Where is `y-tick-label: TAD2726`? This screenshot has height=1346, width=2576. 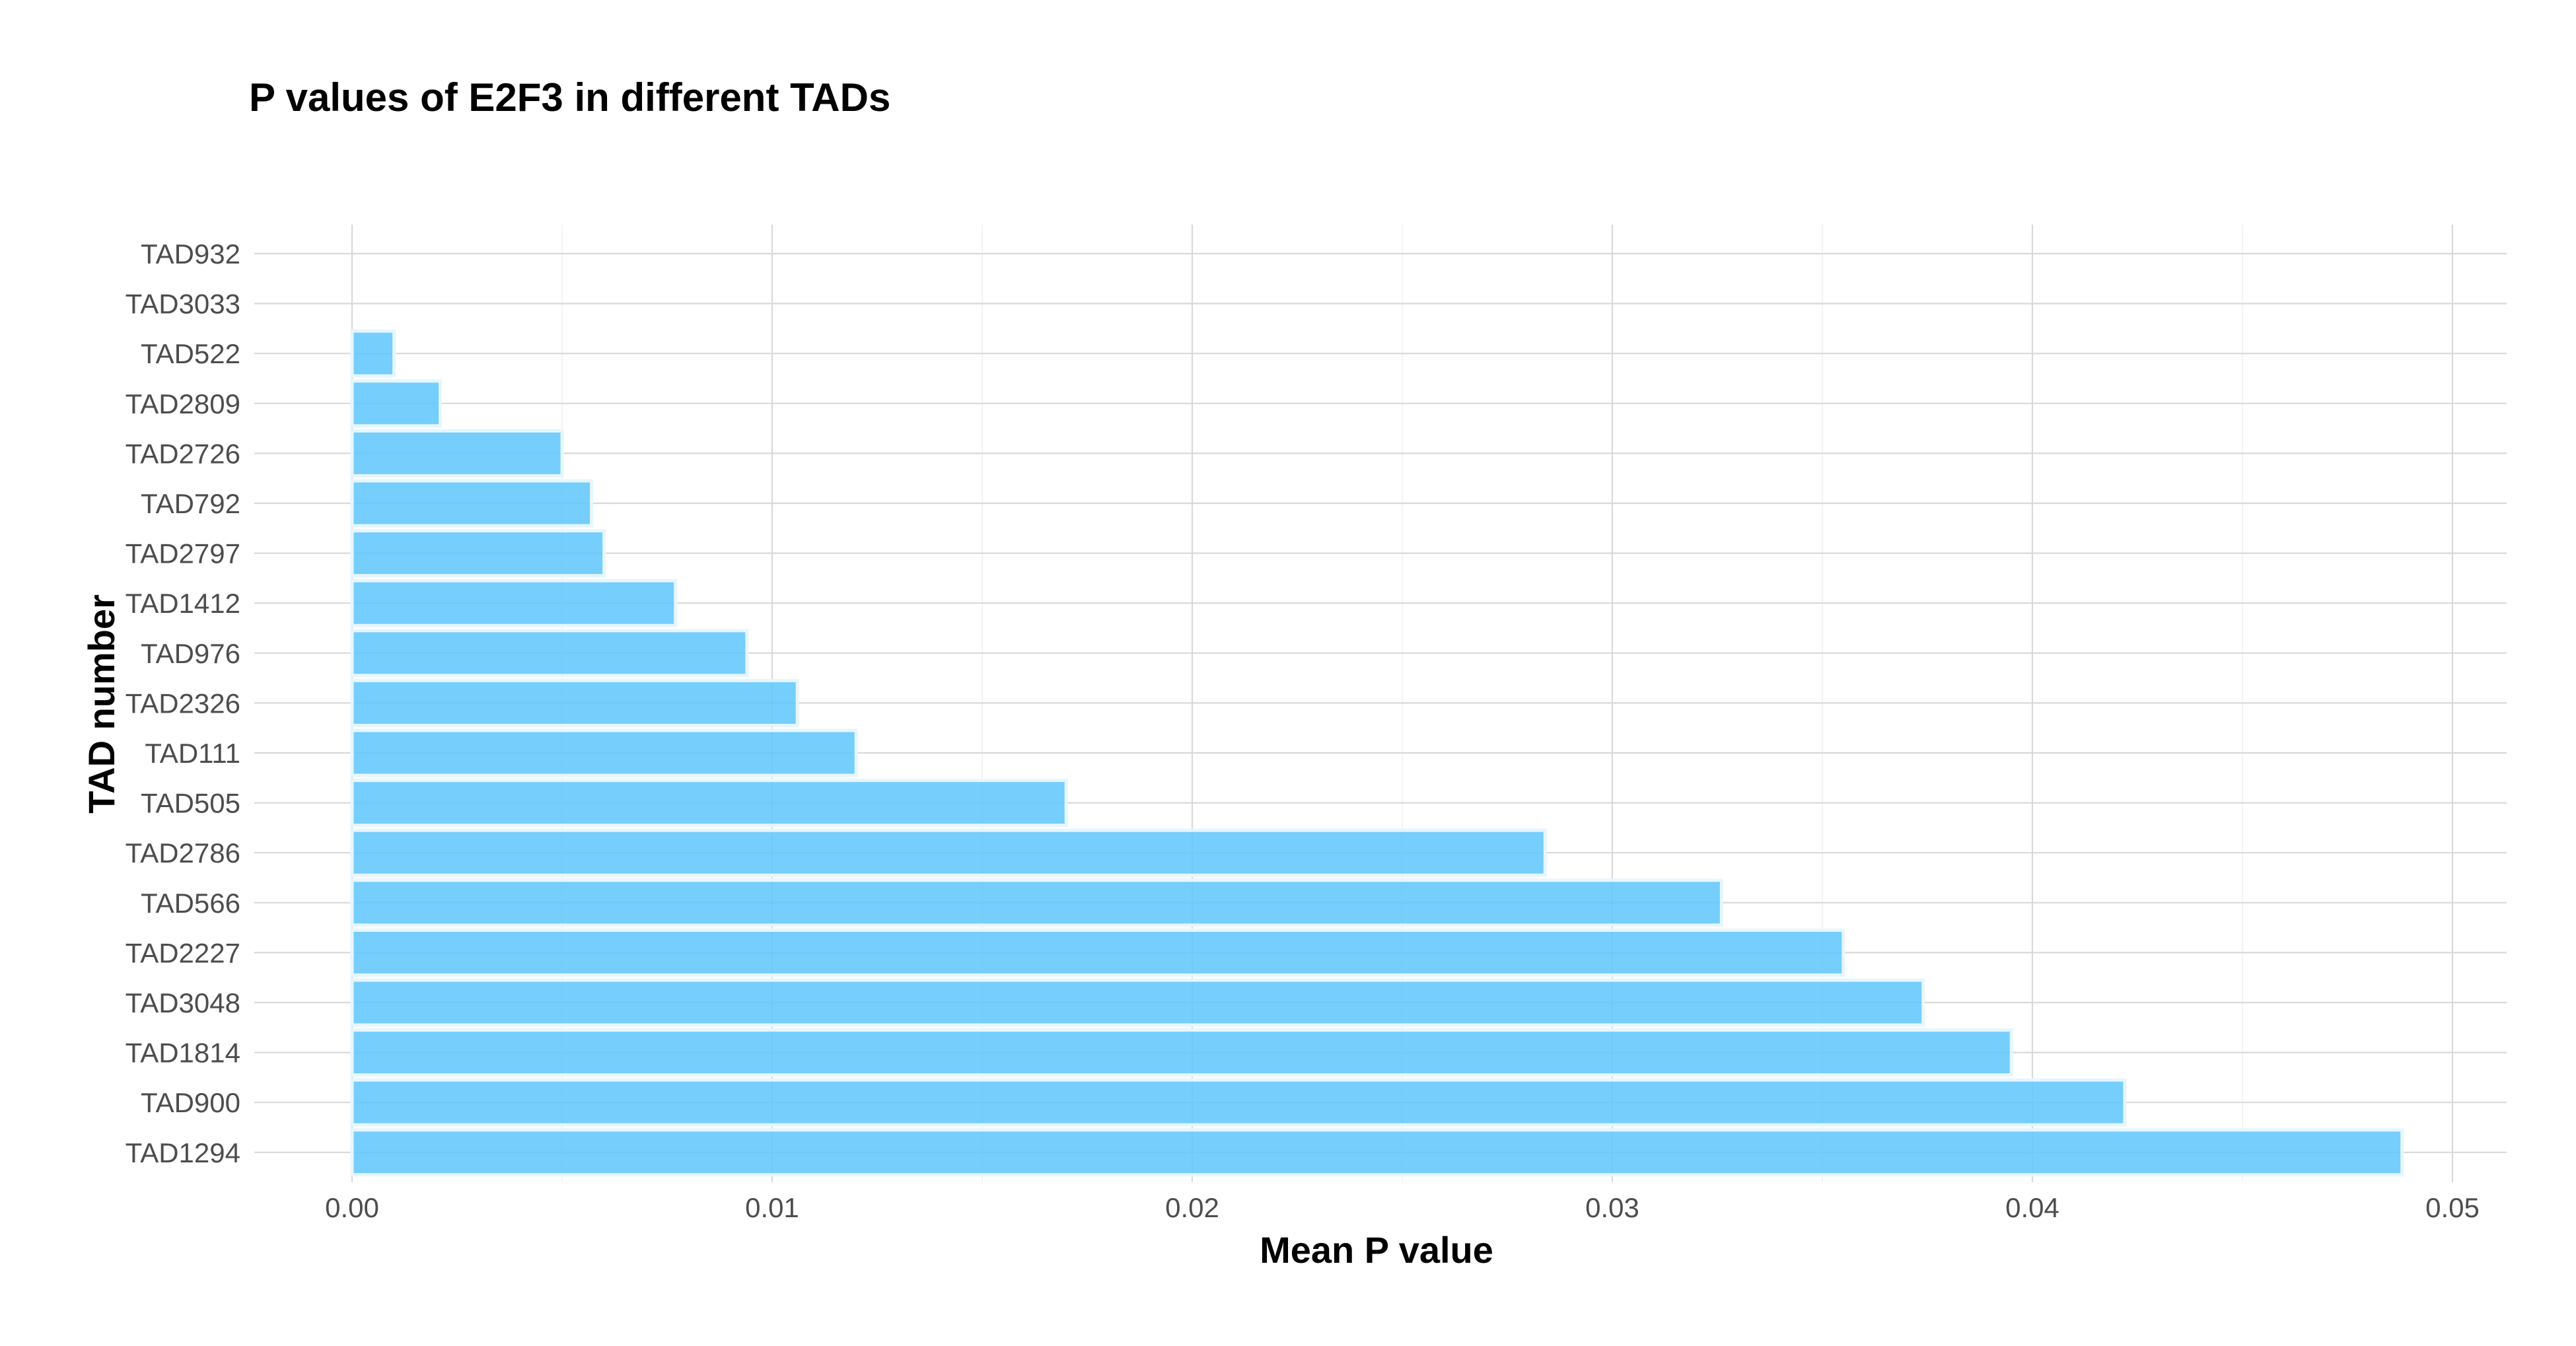 y-tick-label: TAD2726 is located at coordinates (182, 453).